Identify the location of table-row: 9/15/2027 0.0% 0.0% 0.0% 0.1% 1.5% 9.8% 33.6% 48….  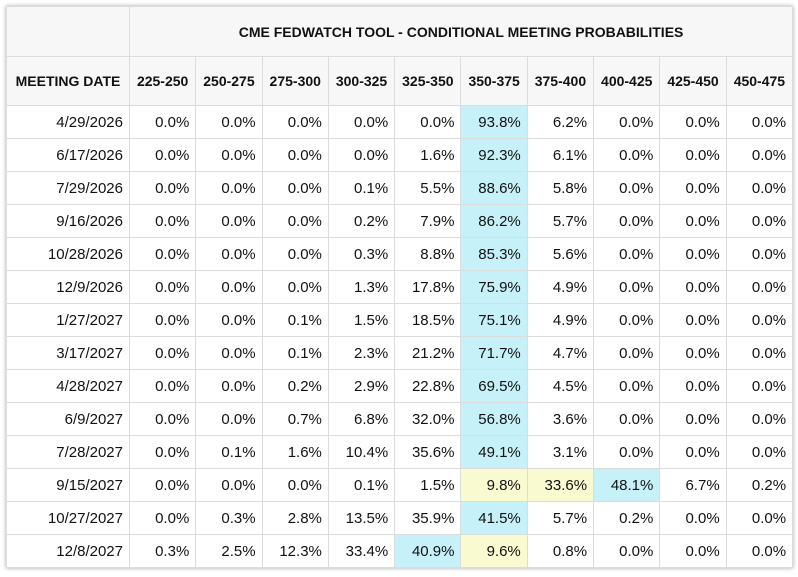
(400, 485).